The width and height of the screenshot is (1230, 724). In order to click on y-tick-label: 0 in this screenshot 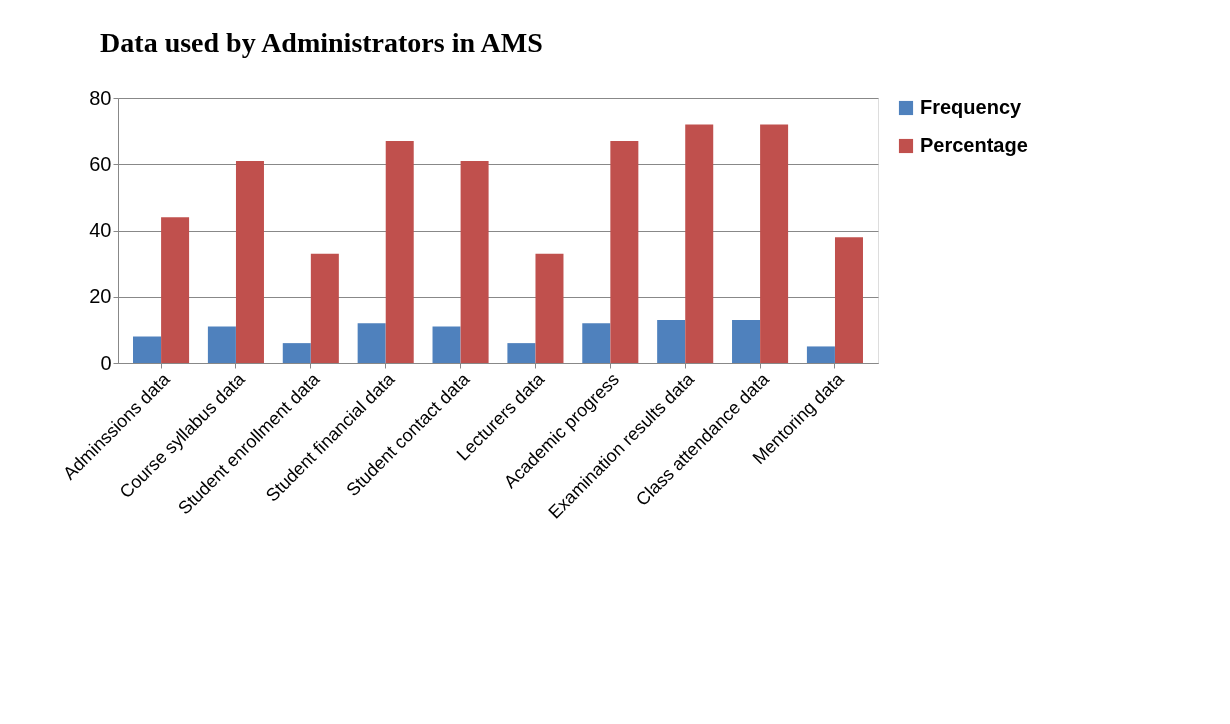, I will do `click(106, 362)`.